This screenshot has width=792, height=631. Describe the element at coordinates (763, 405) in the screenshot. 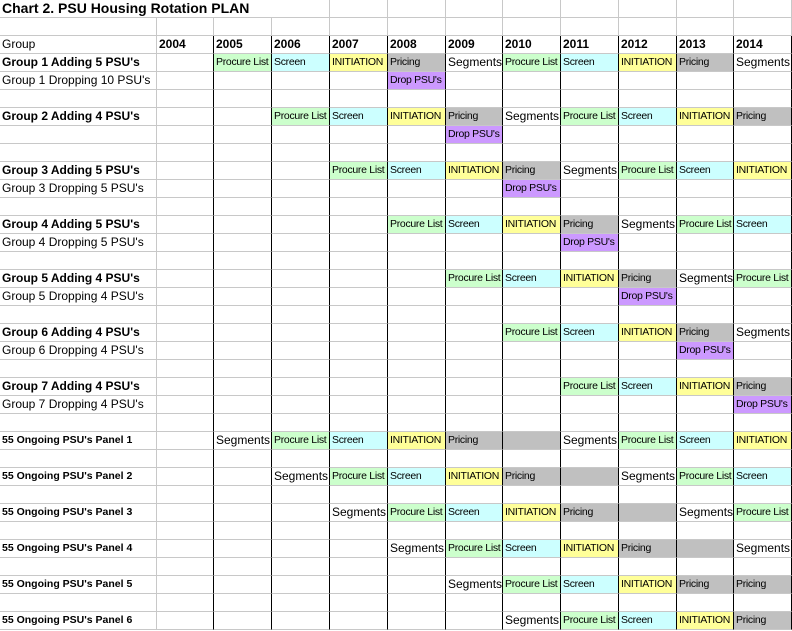

I see `phase-cell-drop: Drop PSU's` at that location.